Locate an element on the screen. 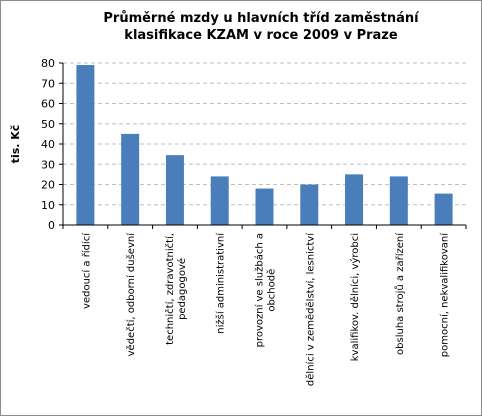 The image size is (482, 416). category-label-5: provozní ve službách aobchodě is located at coordinates (266, 290).